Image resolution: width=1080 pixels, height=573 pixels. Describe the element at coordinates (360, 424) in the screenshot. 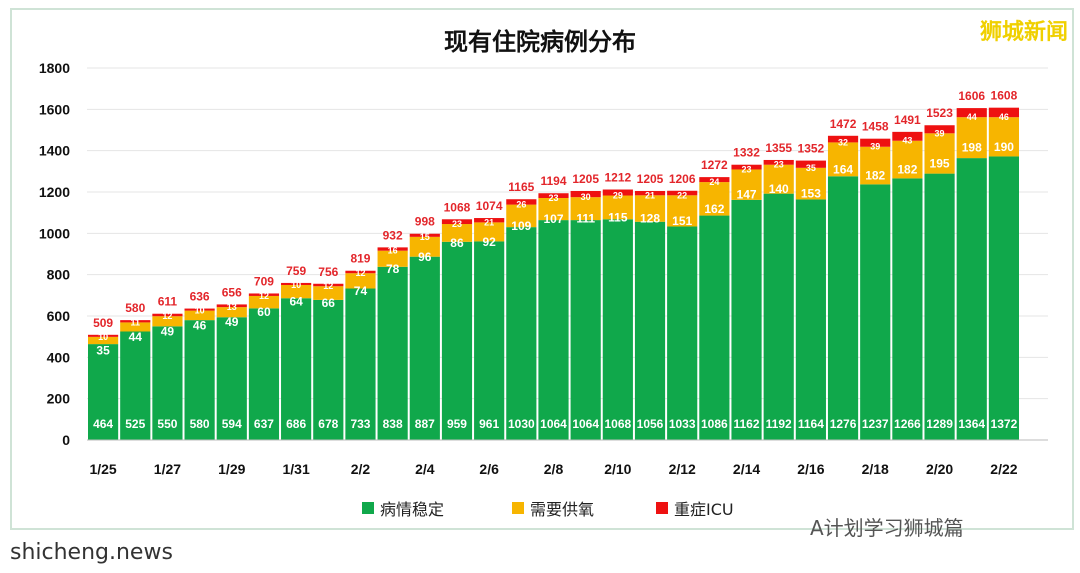

I see `data-label: 733` at that location.